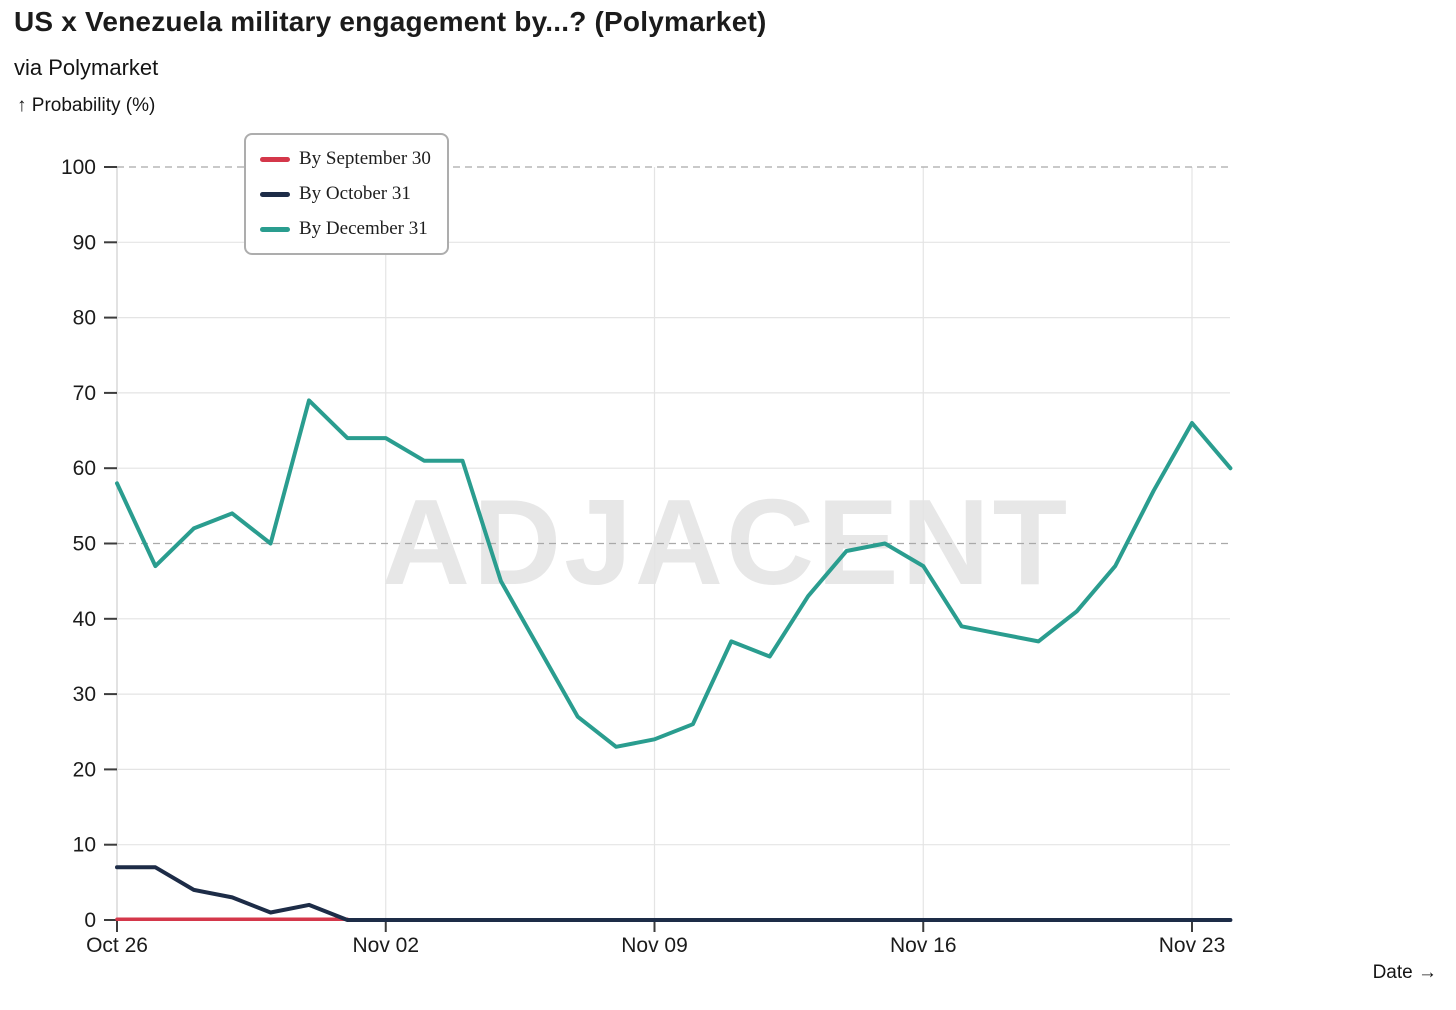  What do you see at coordinates (84, 544) in the screenshot?
I see `y-tick-label: 50` at bounding box center [84, 544].